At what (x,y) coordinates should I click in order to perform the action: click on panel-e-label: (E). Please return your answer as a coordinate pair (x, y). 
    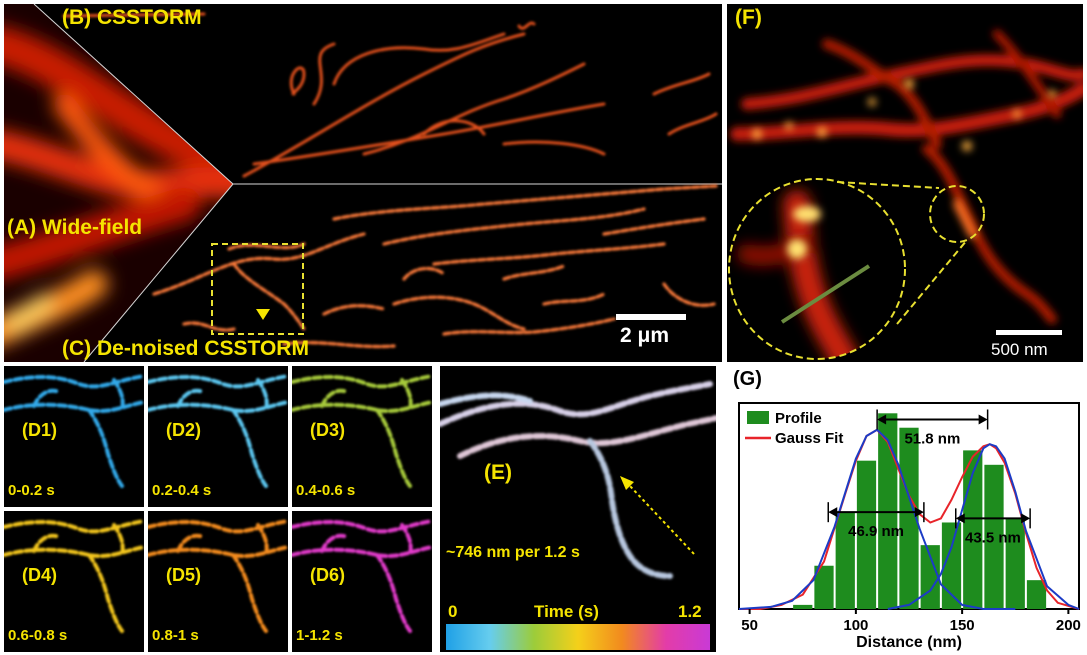
    Looking at the image, I should click on (498, 472).